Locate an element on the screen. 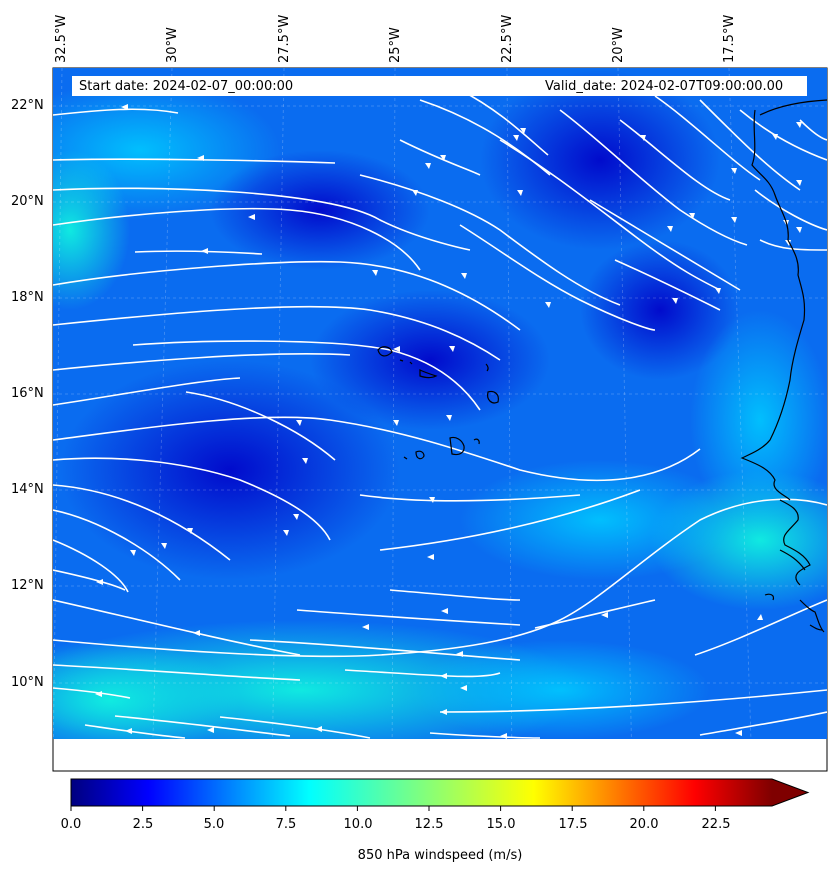  start-date-text: Start date: 2024-02-07_00:00:00 is located at coordinates (186, 86).